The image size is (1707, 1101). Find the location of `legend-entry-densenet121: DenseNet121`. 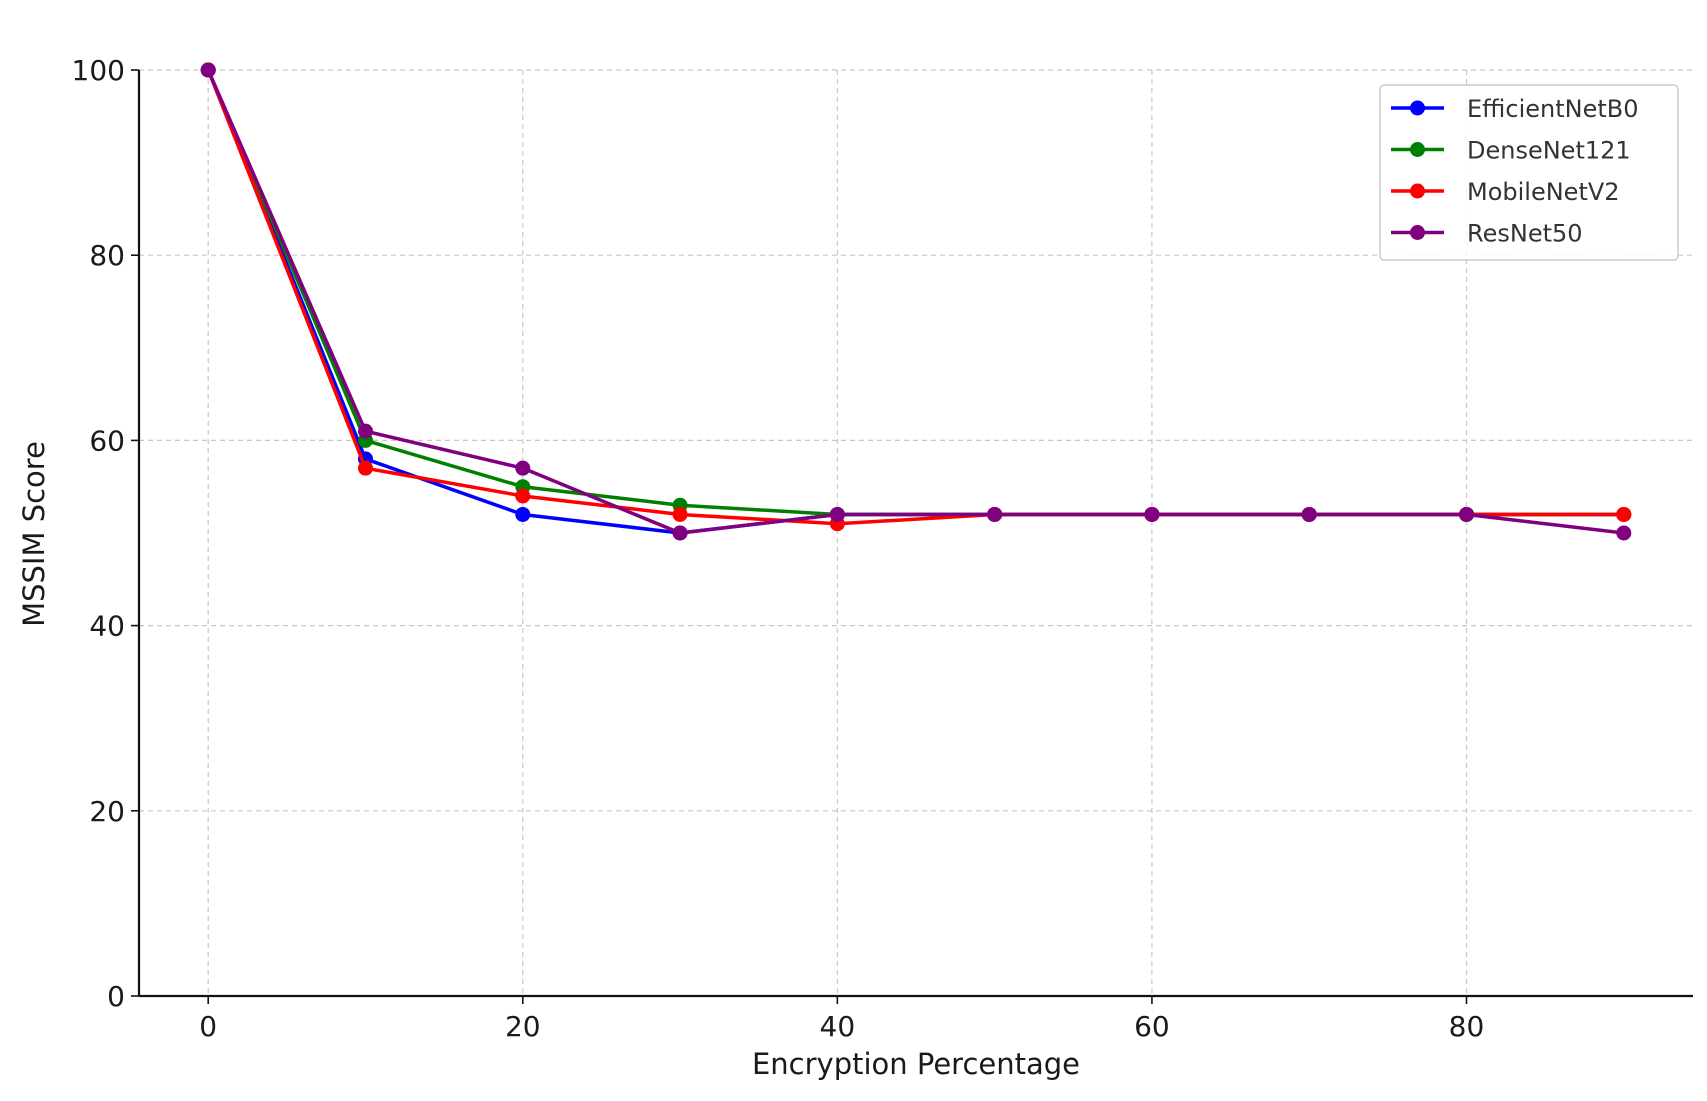

legend-entry-densenet121: DenseNet121 is located at coordinates (1511, 151).